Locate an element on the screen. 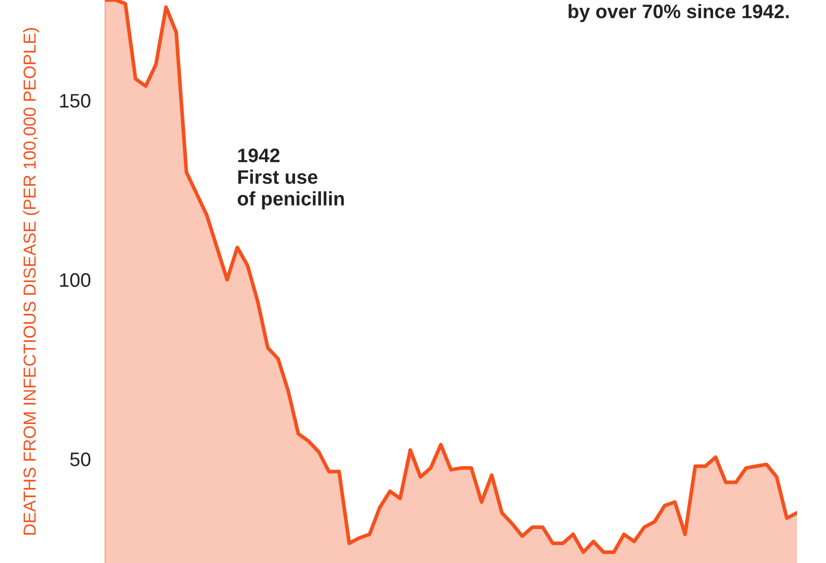 This screenshot has width=826, height=563. y-tick-label: 150 is located at coordinates (75, 101).